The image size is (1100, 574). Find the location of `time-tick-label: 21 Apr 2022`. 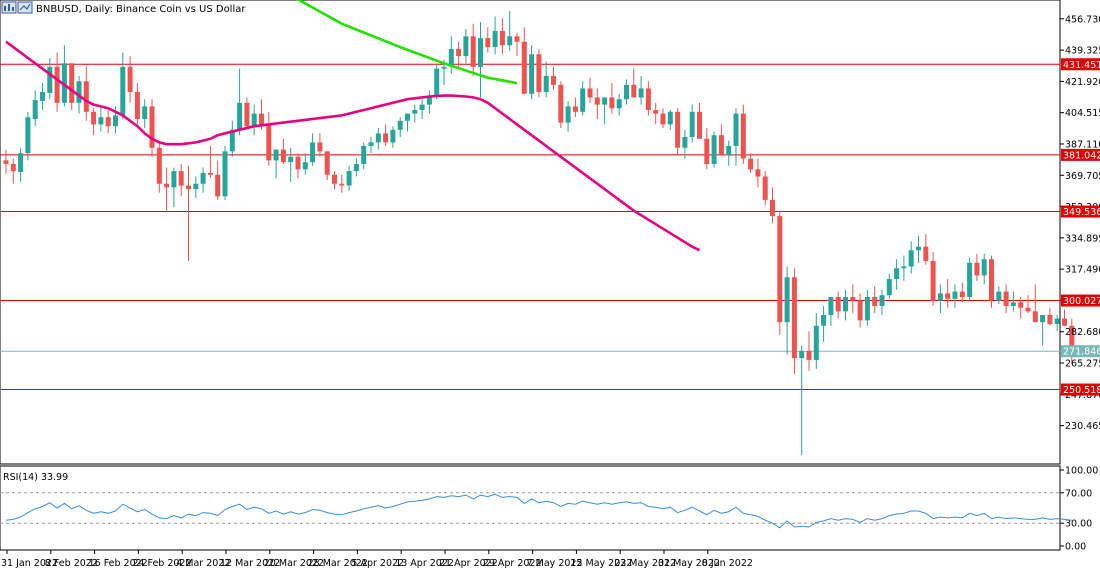

time-tick-label: 21 Apr 2022 is located at coordinates (468, 563).